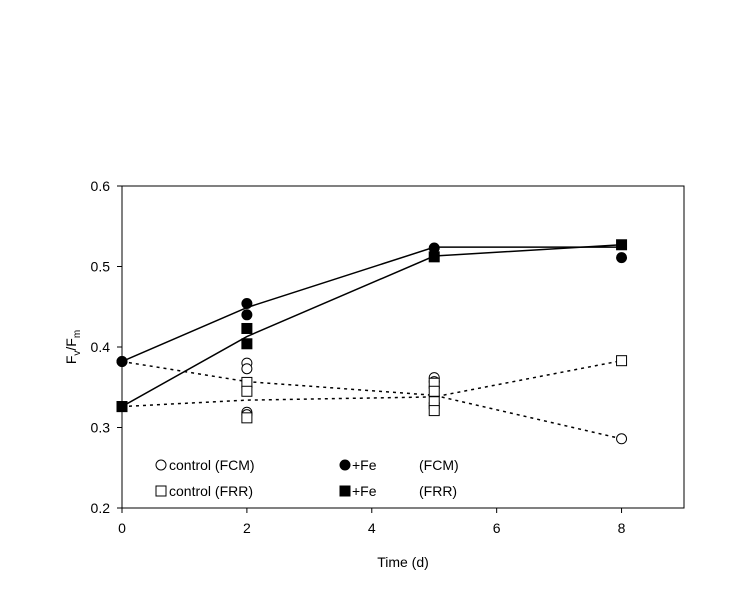  What do you see at coordinates (345, 465) in the screenshot?
I see `legend-filled-circle-marker` at bounding box center [345, 465].